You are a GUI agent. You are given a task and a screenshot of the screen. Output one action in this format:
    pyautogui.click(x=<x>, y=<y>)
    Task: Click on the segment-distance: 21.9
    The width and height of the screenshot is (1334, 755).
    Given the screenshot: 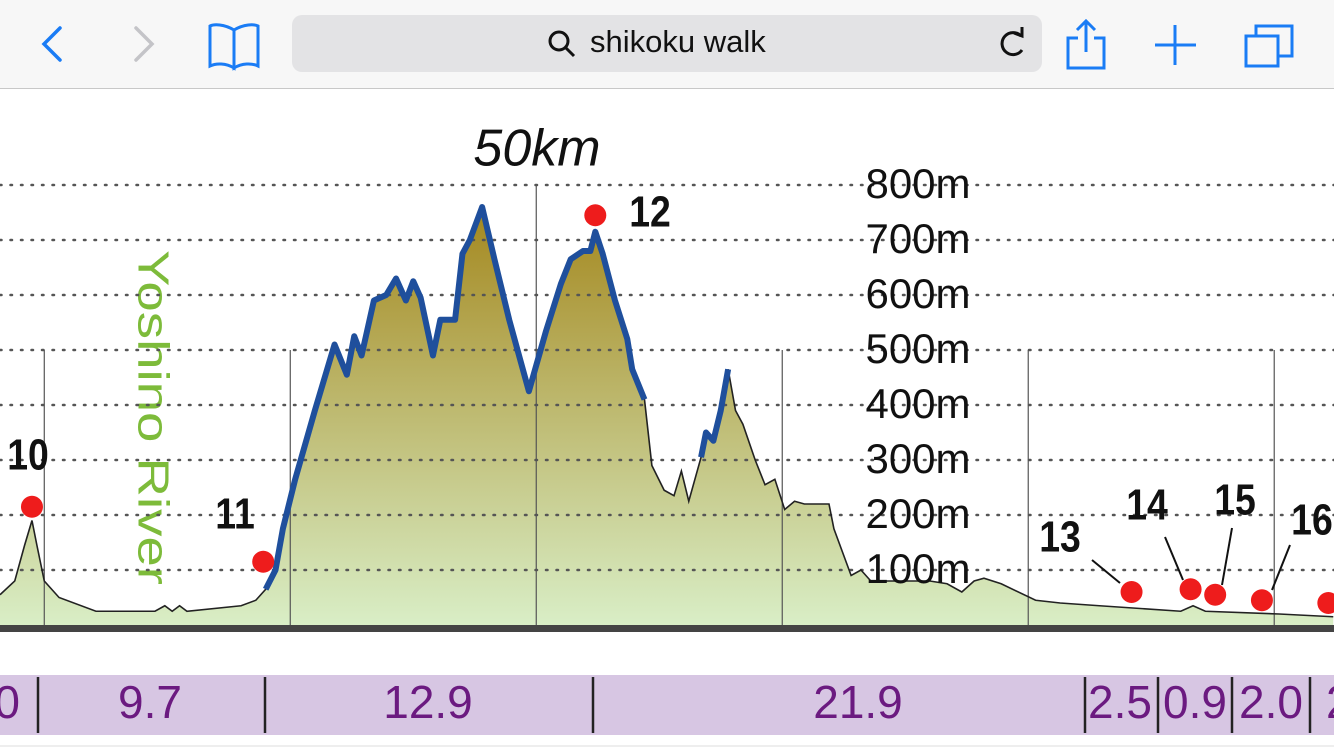 What is the action you would take?
    pyautogui.click(x=858, y=702)
    